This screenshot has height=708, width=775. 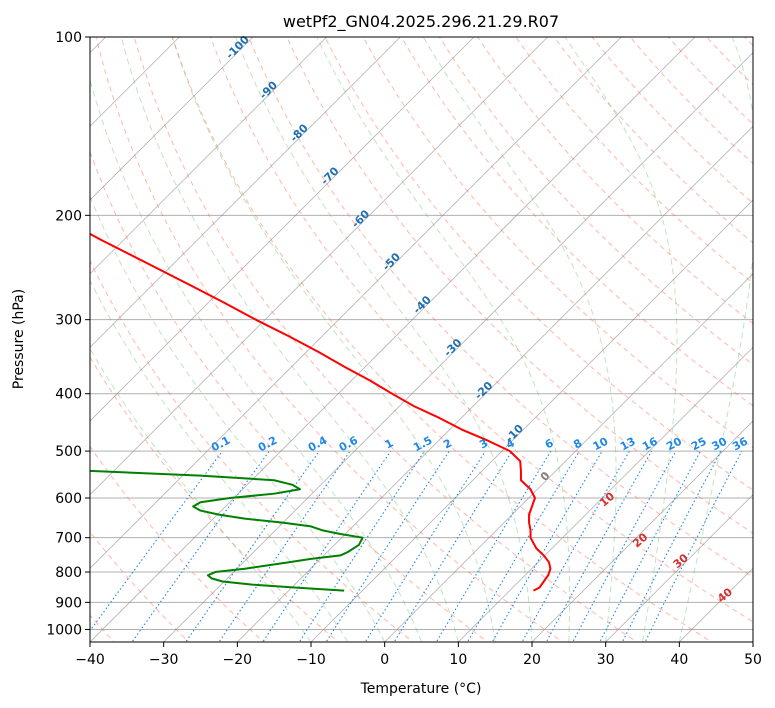 I want to click on y-tick-label: 400, so click(x=68, y=395).